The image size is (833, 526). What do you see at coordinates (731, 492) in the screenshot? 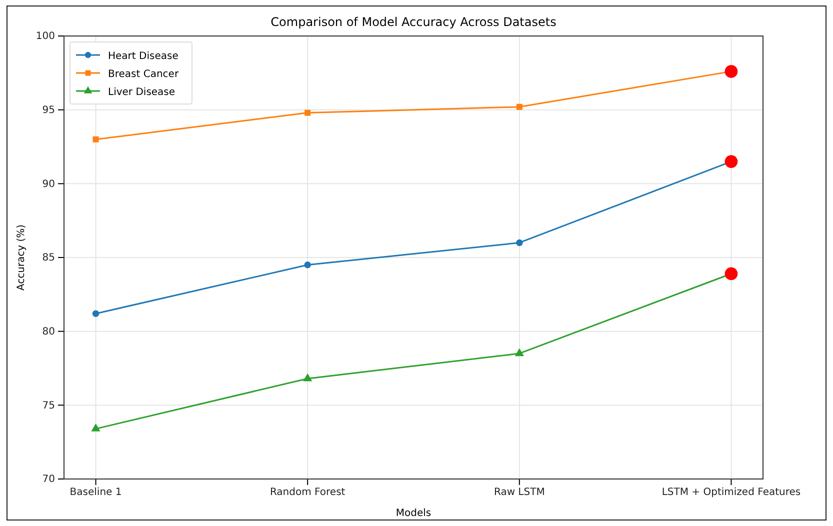
I see `x-tick-label: LSTM + Optimized Features` at bounding box center [731, 492].